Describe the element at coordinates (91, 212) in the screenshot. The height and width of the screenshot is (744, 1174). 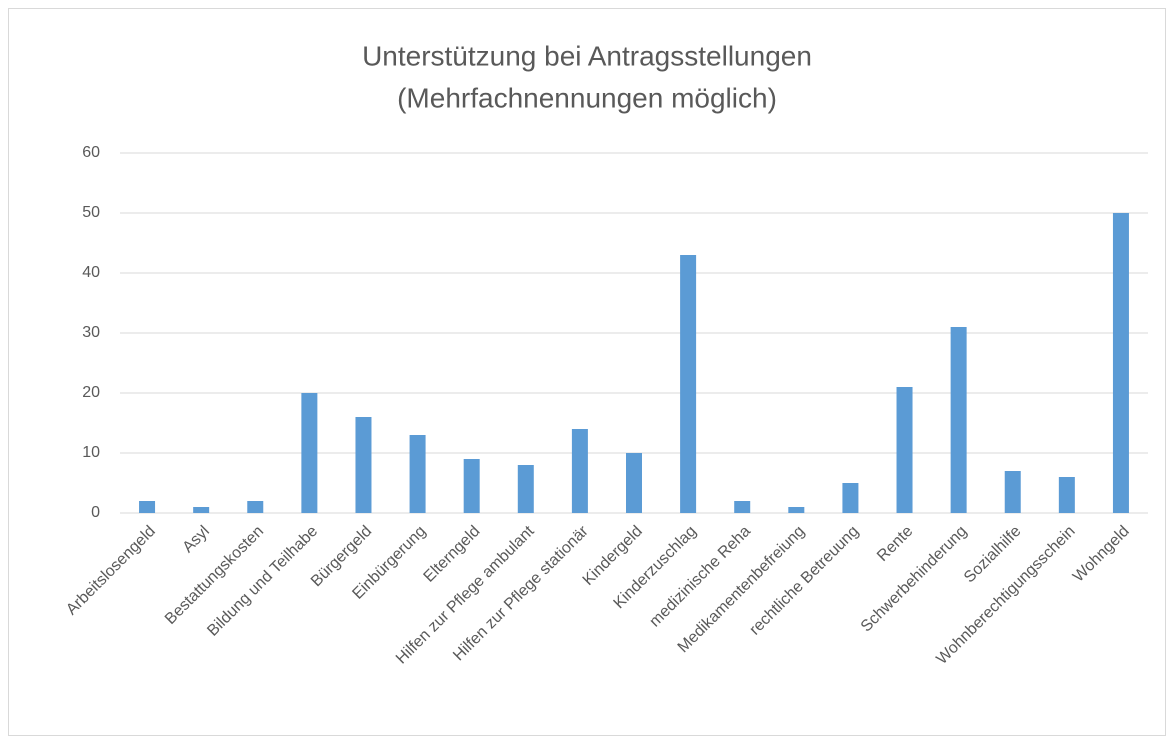
I see `y-tick-label: 50` at that location.